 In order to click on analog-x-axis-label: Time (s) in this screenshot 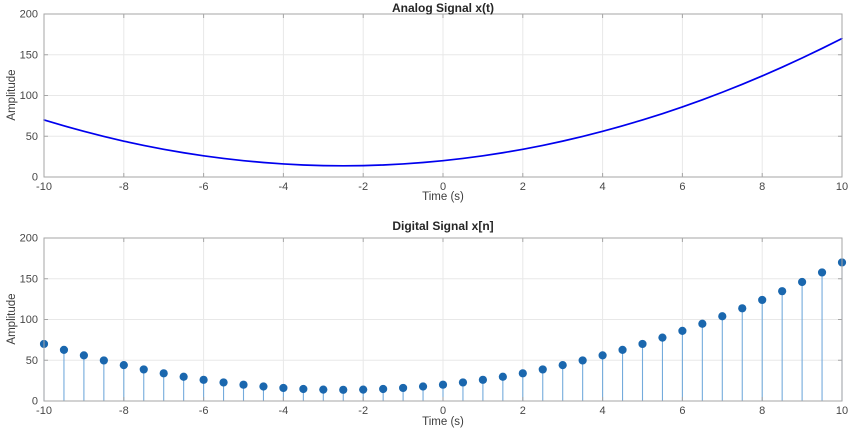, I will do `click(443, 197)`.